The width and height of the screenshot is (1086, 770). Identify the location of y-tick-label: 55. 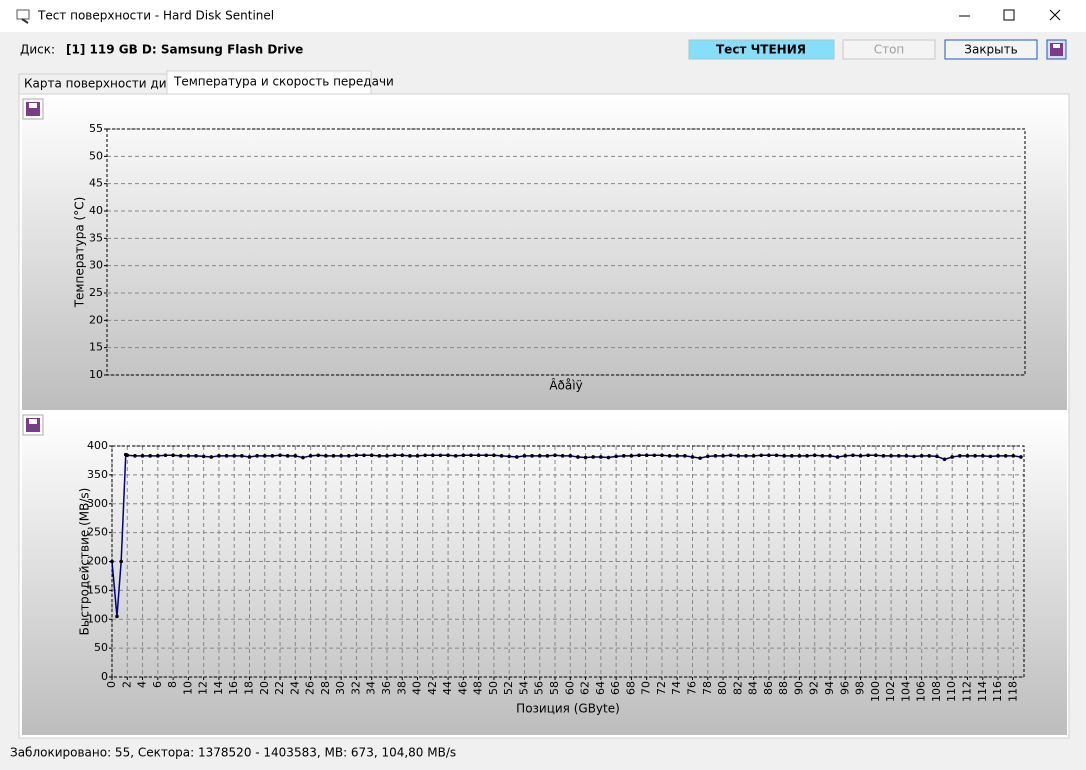
(96, 128).